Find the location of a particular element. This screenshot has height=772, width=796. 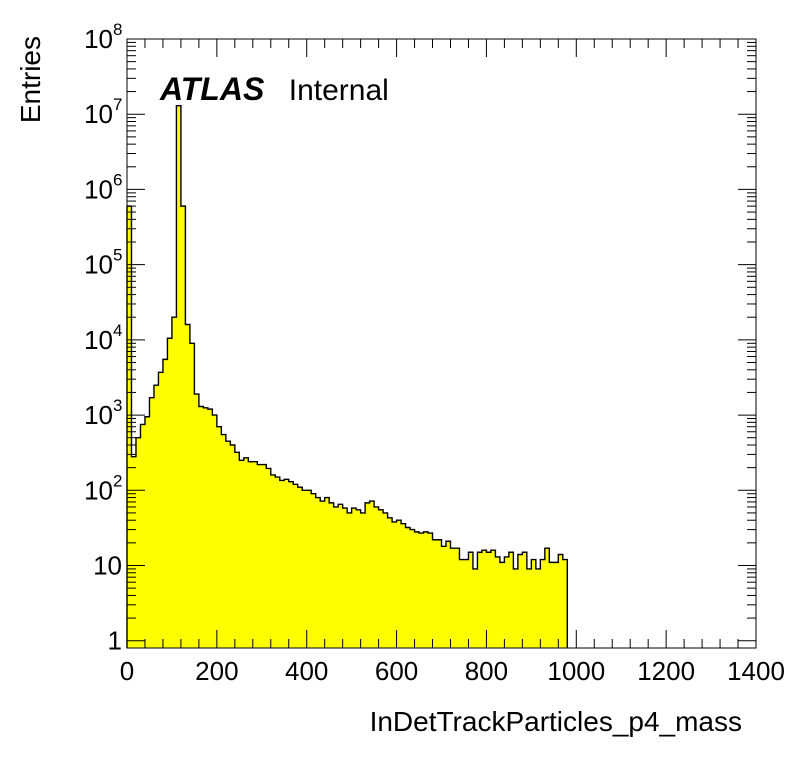

x-axis-title: InDetTrackParticles_p4_mass is located at coordinates (556, 721).